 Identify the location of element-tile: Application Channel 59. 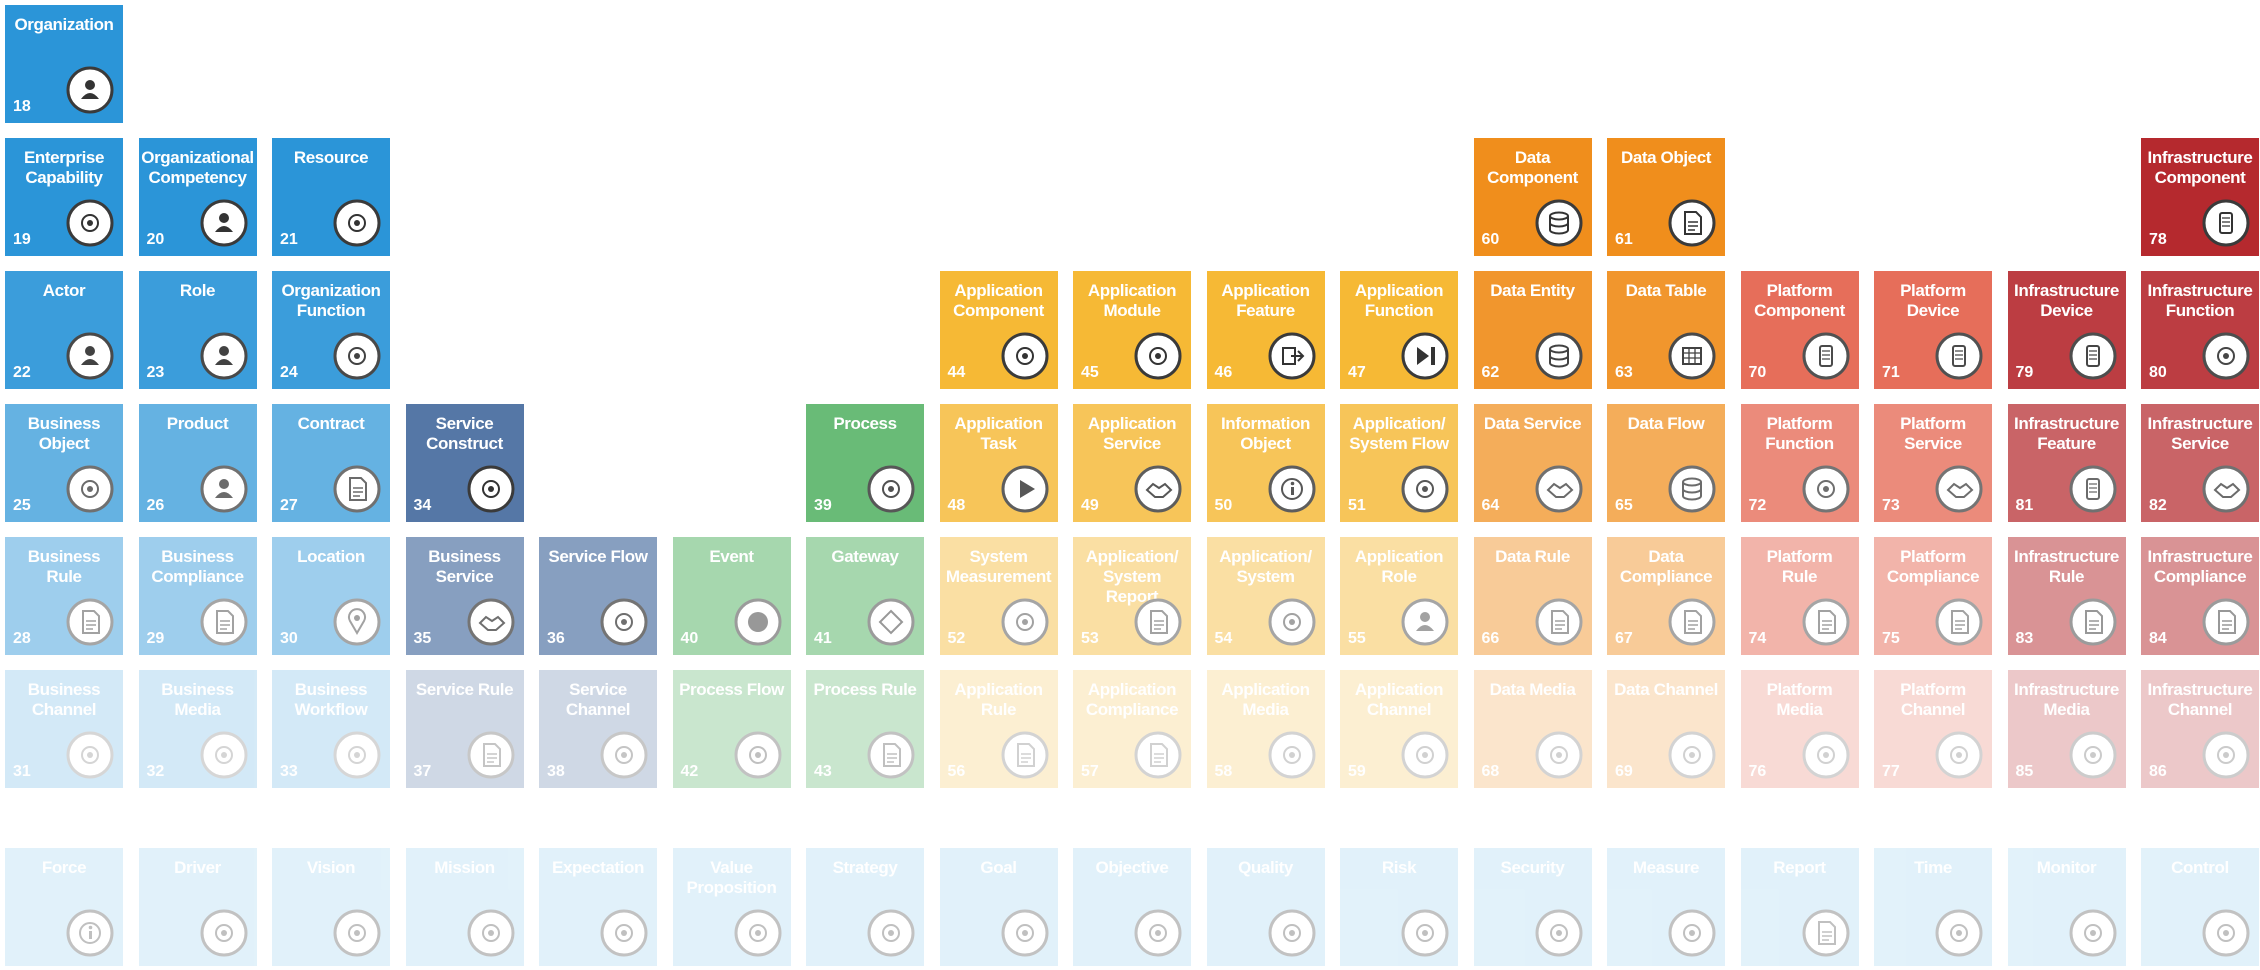
(1399, 729).